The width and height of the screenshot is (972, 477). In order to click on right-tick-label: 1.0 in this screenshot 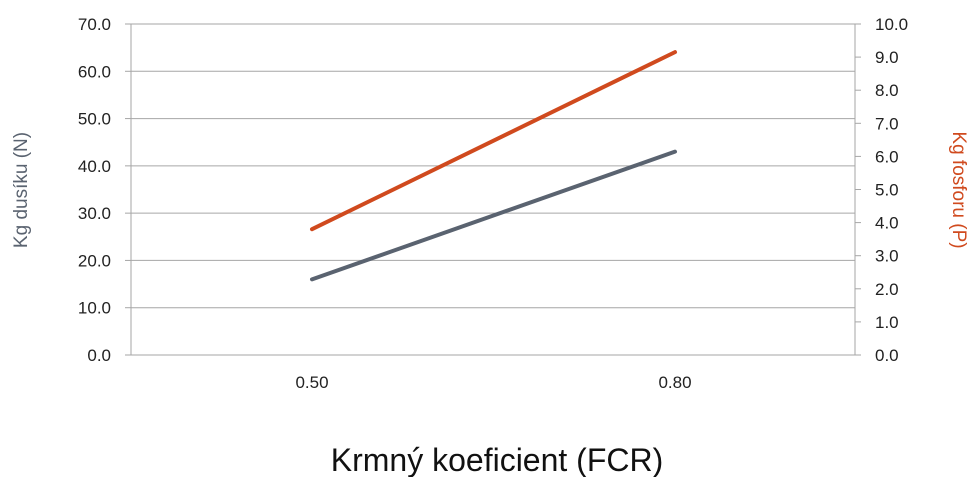, I will do `click(887, 322)`.